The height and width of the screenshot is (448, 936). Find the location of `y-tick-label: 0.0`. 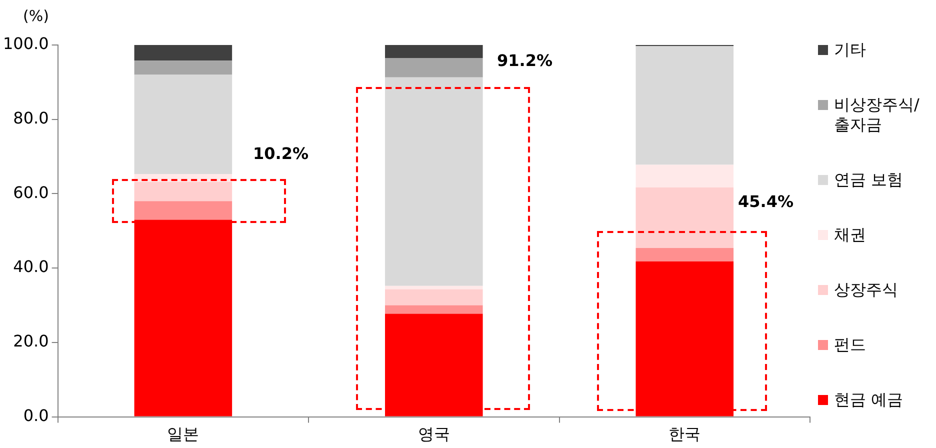

y-tick-label: 0.0 is located at coordinates (36, 415).